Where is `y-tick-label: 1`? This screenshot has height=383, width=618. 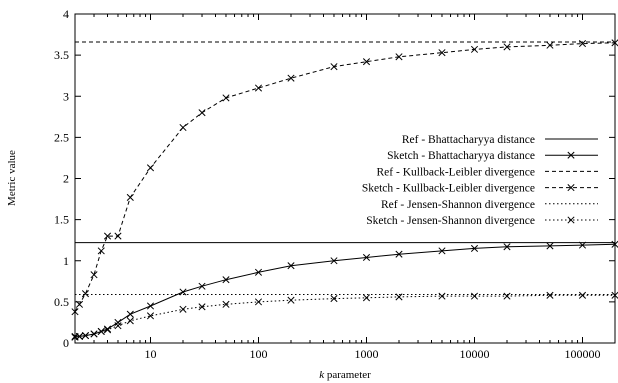
y-tick-label: 1 is located at coordinates (66, 261).